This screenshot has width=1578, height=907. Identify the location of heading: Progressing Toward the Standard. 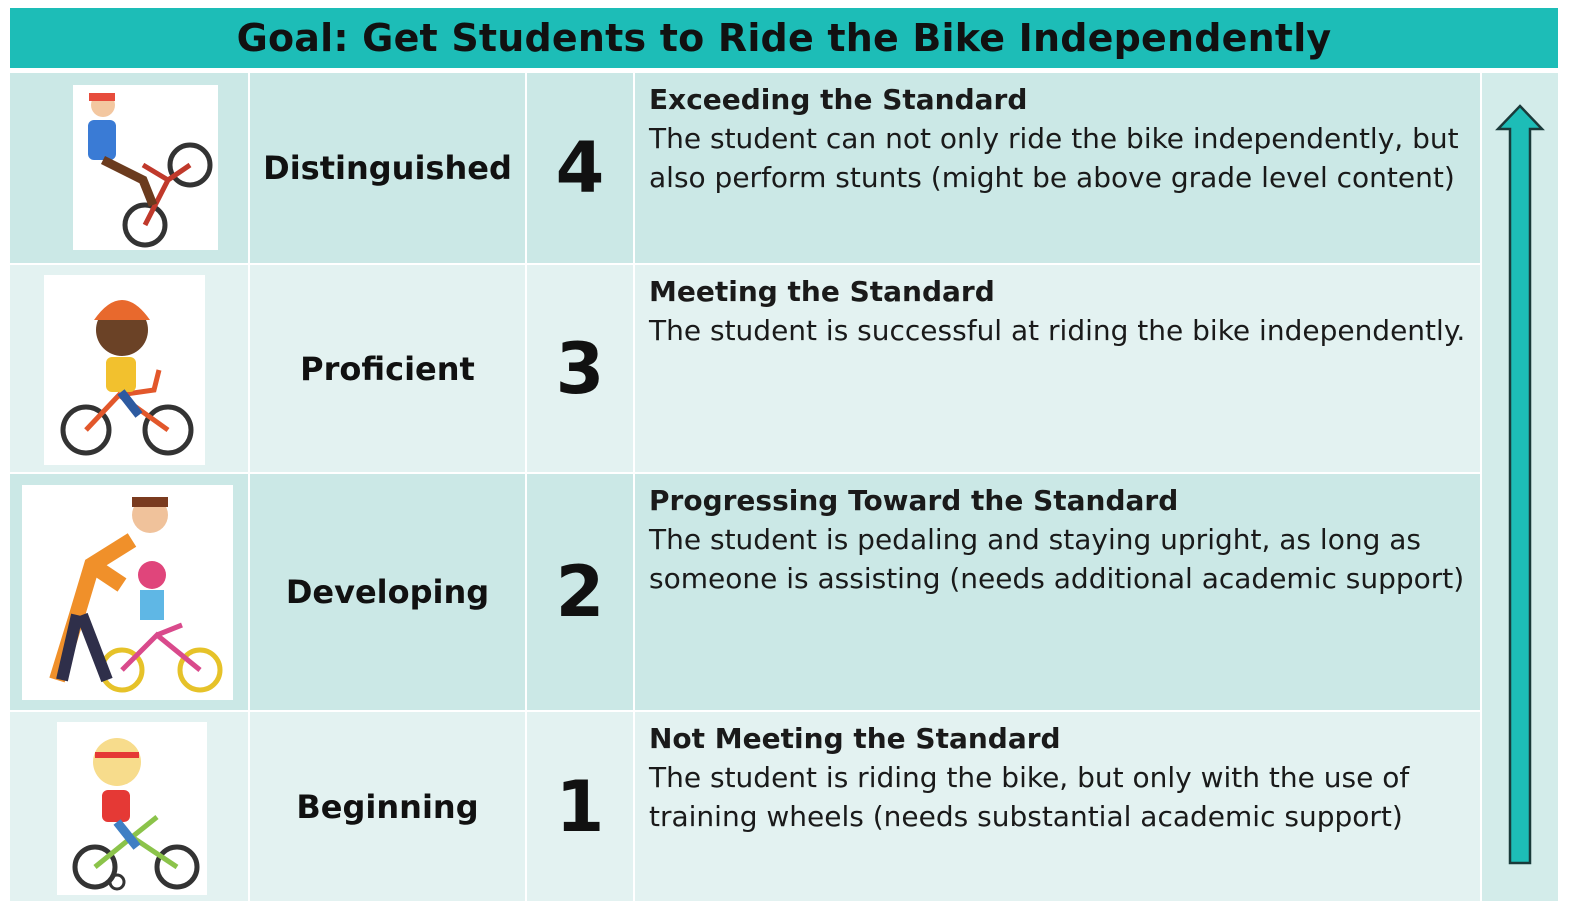
(914, 500).